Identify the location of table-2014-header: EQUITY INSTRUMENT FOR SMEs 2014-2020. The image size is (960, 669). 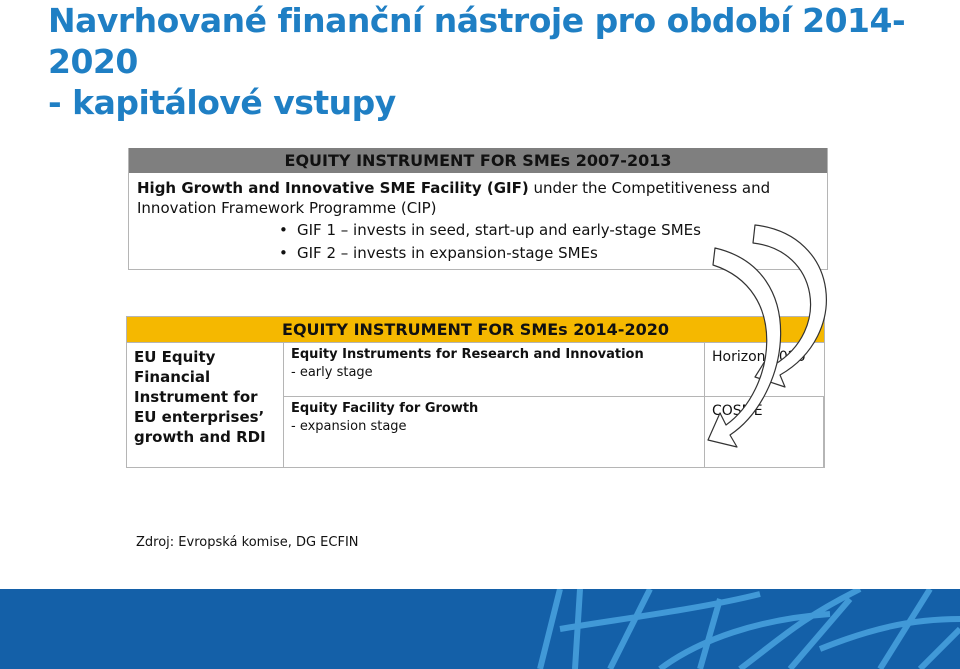
(475, 329).